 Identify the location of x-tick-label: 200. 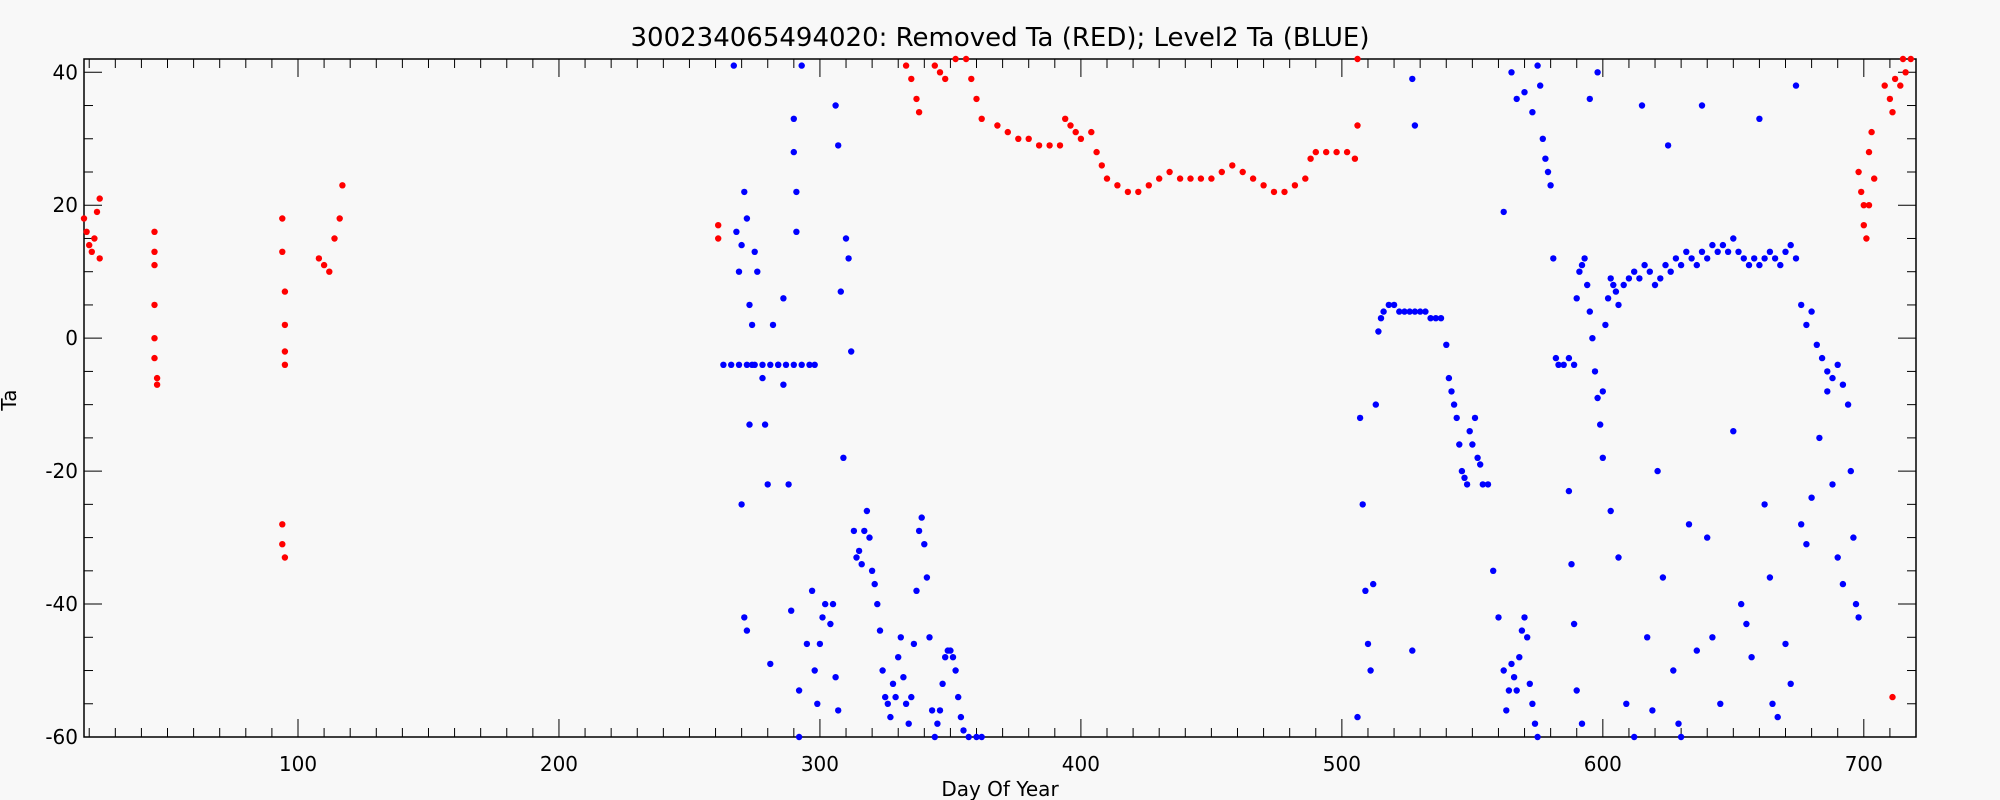
(559, 764).